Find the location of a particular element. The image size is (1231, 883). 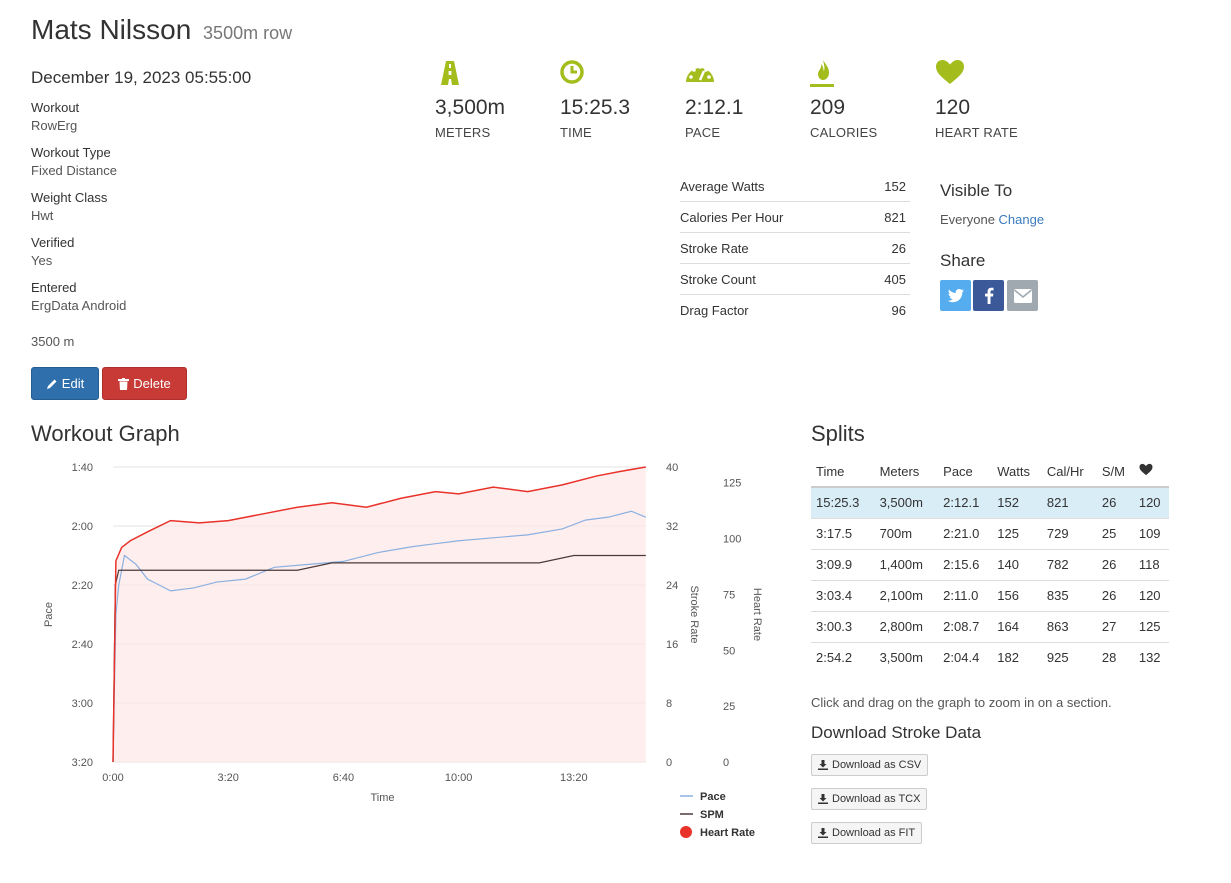

cell: 120 is located at coordinates (1151, 595).